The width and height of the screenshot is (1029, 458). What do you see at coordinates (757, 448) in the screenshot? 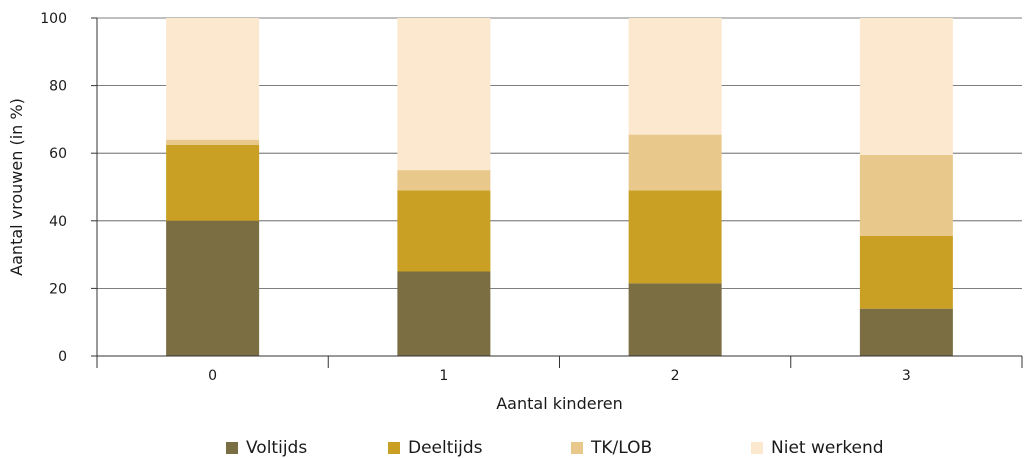
I see `legend-swatch-niet-werkend` at bounding box center [757, 448].